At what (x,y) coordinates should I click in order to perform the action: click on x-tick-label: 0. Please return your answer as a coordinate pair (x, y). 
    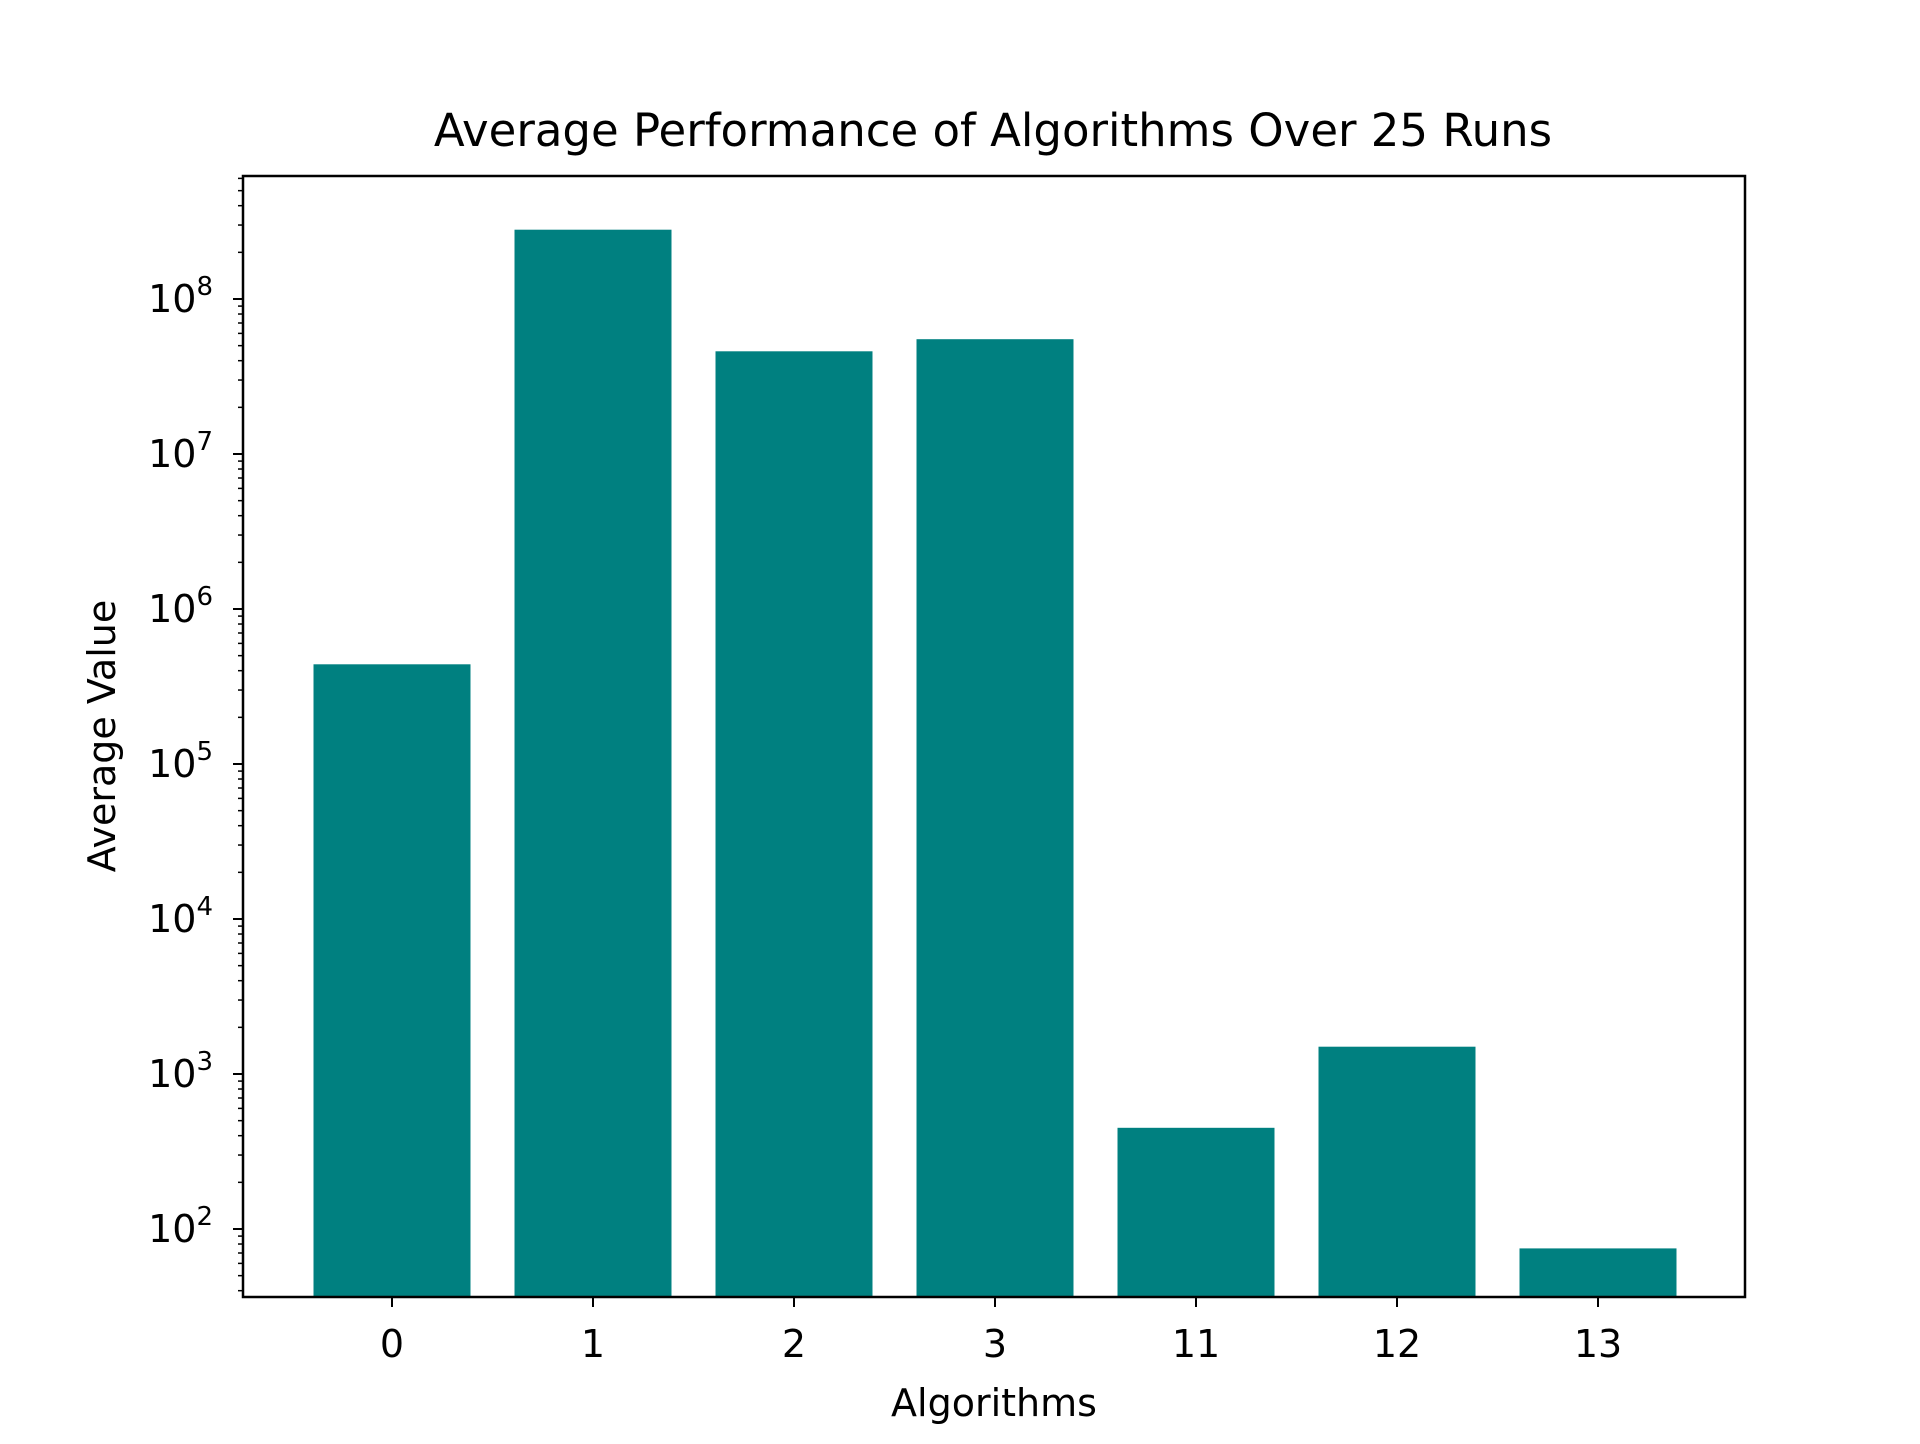
    Looking at the image, I should click on (392, 1344).